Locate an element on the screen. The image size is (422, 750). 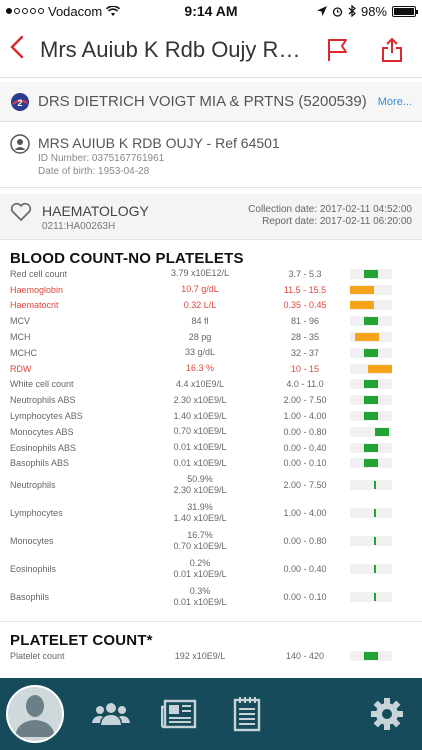
result-value-primary: 10.7 g/dL is located at coordinates (200, 289).